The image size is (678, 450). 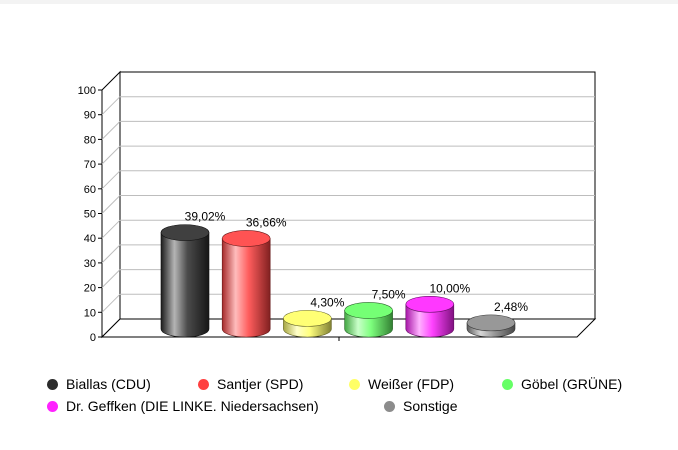 I want to click on data-labels: 39,02% 36,66% 4,30% 7,50% 10,00% 2,48%, so click(x=357, y=262).